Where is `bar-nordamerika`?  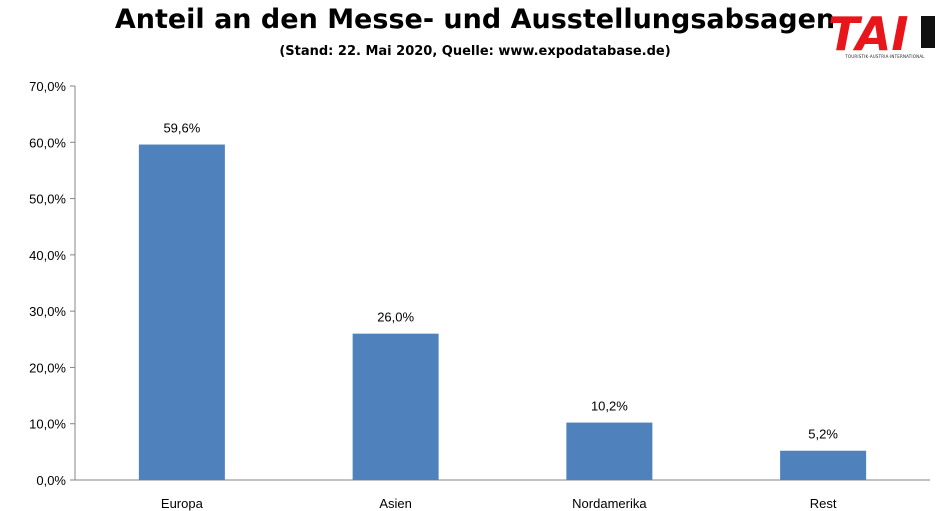 bar-nordamerika is located at coordinates (609, 451).